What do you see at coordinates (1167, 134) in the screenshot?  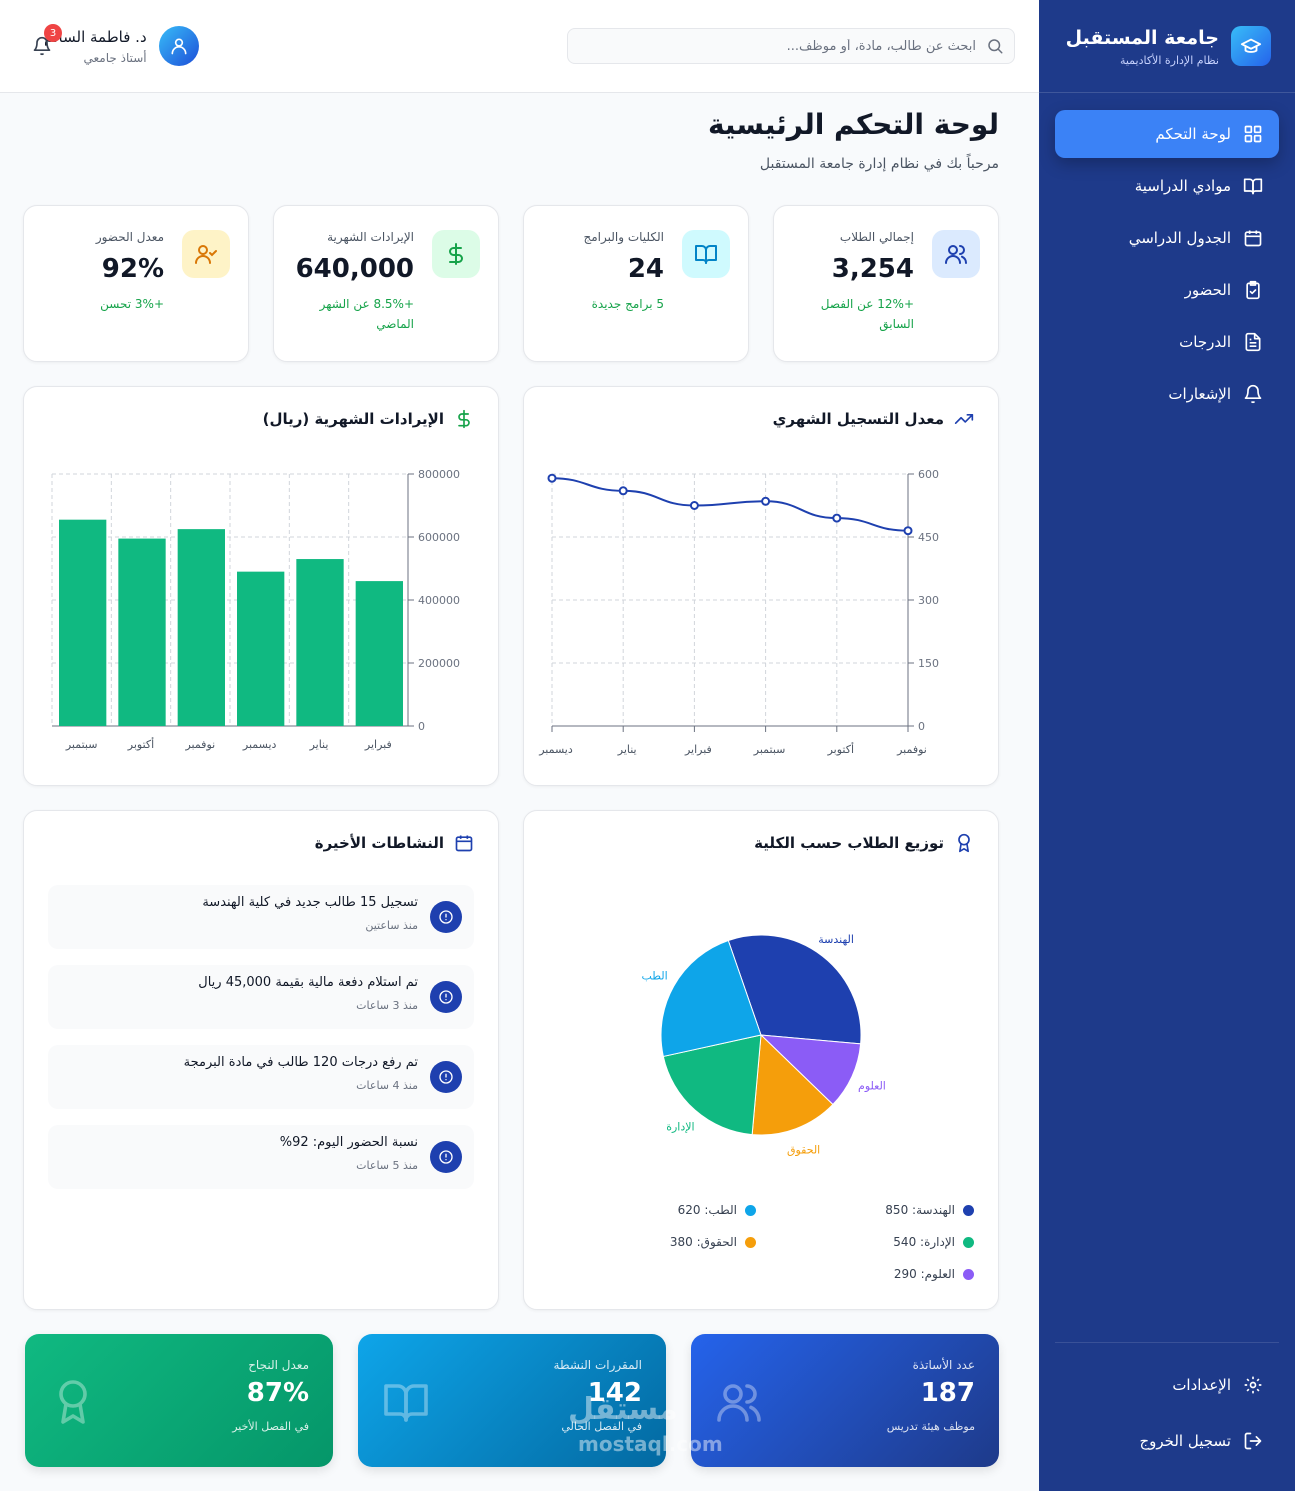 I see `sidebar-item-dashboard: لوحة التحكم` at bounding box center [1167, 134].